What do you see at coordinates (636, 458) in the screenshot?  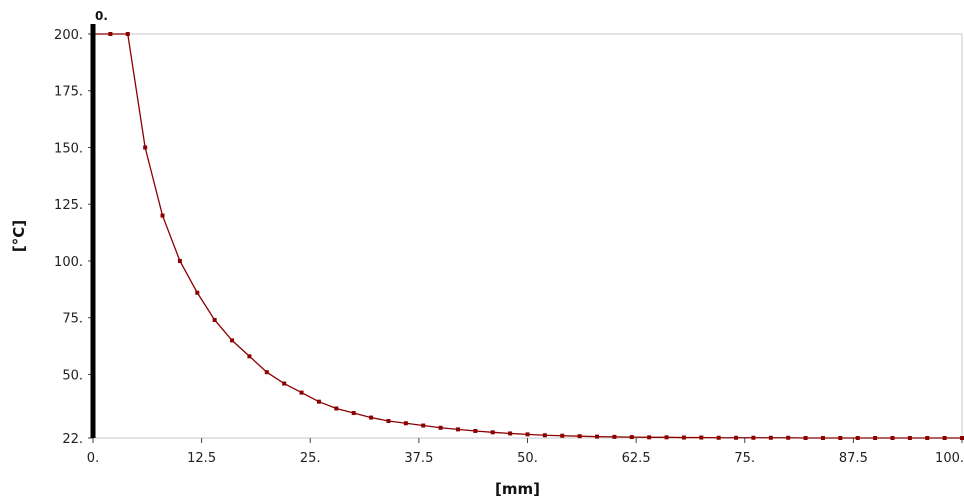 I see `x-tick-label: 62.5` at bounding box center [636, 458].